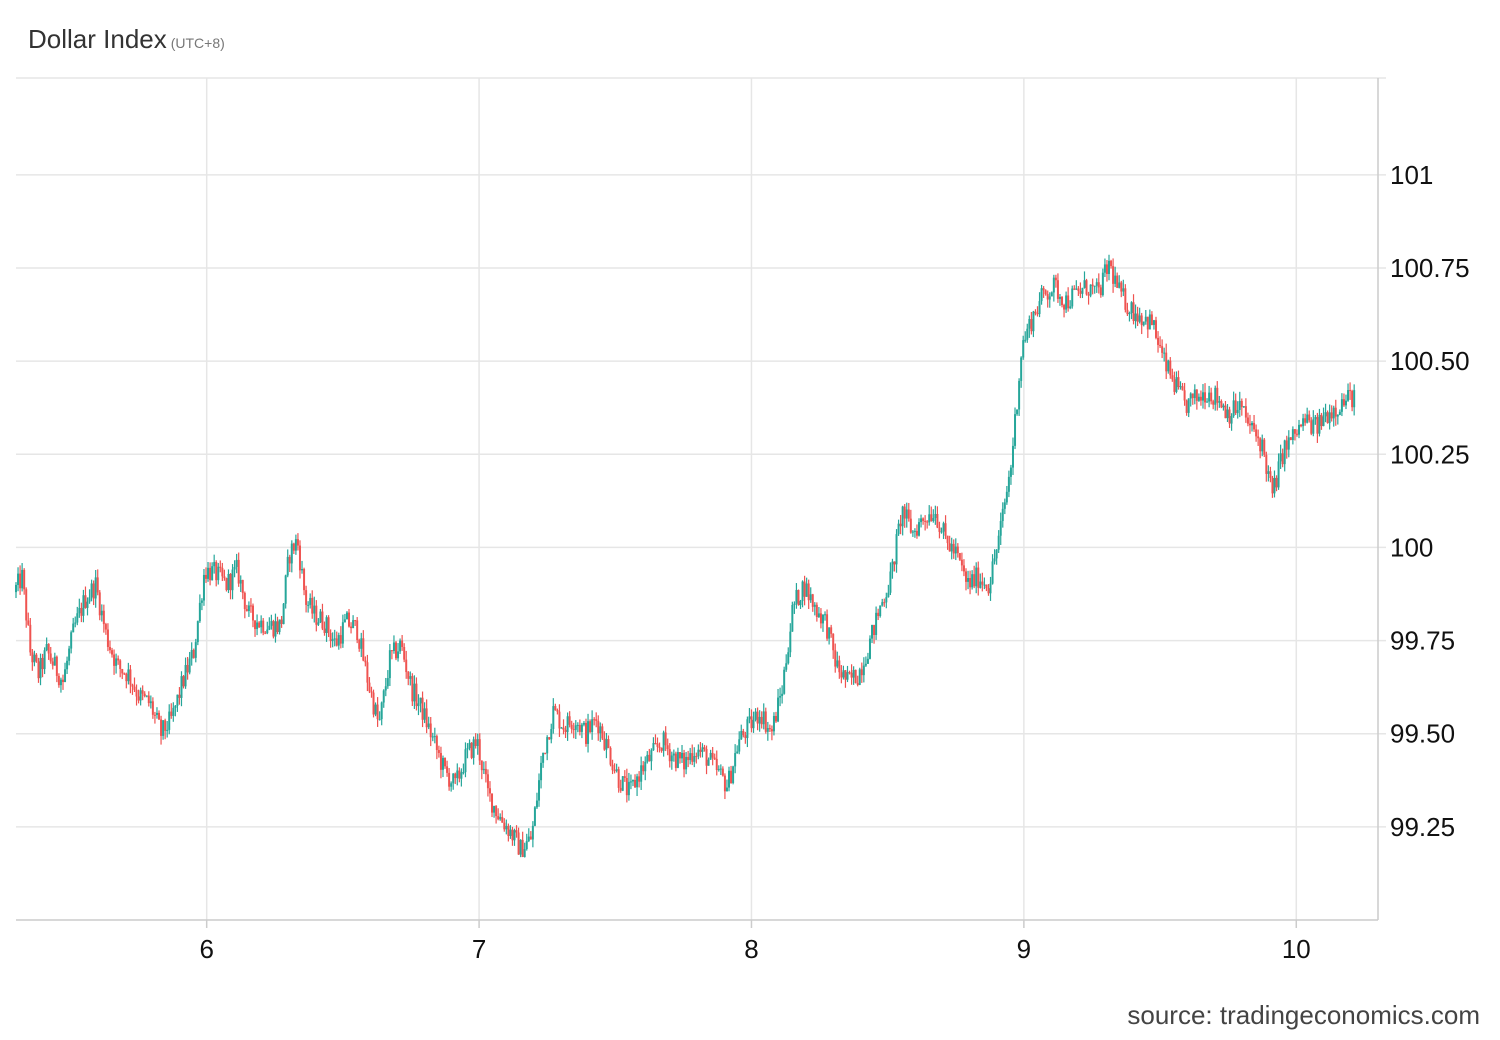 Image resolution: width=1500 pixels, height=1040 pixels. I want to click on chart-title-text: Dollar Index, so click(97, 39).